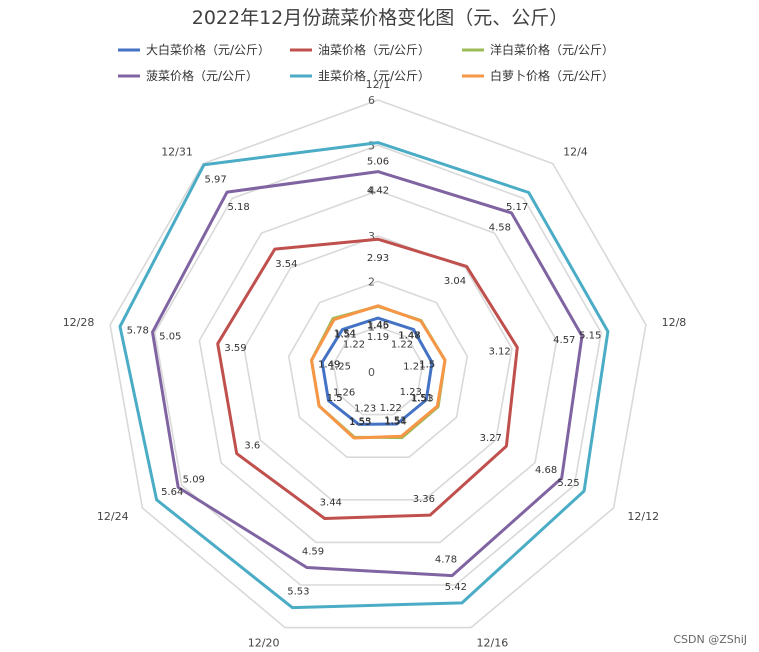 The image size is (759, 652). I want to click on data-label: 1.48, so click(409, 335).